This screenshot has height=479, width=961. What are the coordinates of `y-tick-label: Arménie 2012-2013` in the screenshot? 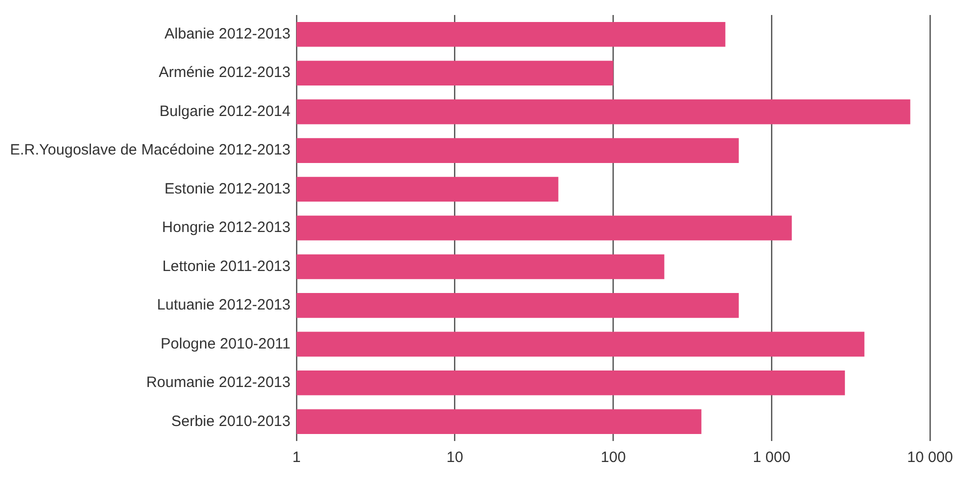 It's located at (224, 73).